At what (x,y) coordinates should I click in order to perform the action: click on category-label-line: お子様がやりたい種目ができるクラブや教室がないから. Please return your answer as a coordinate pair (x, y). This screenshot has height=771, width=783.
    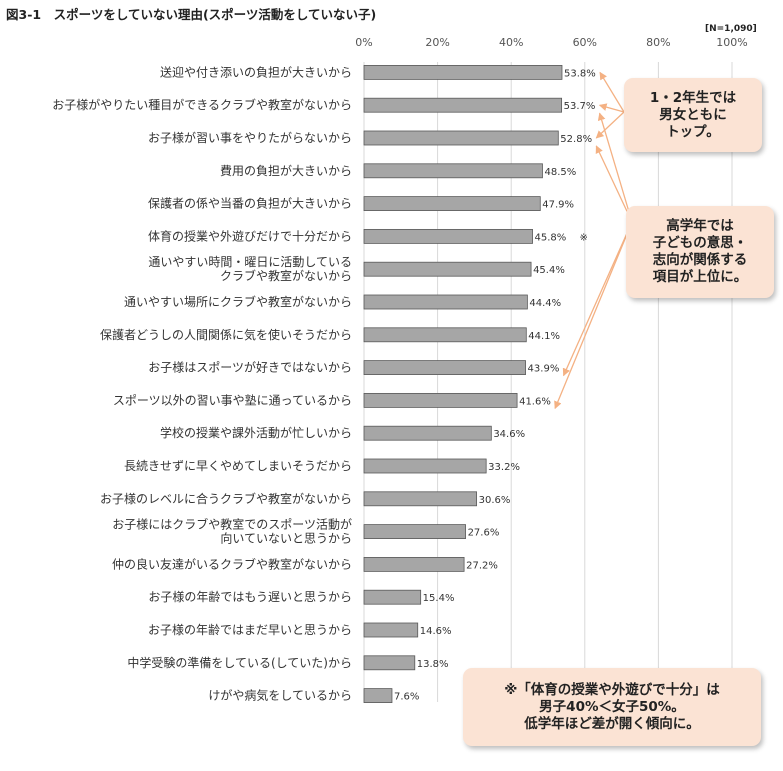
    Looking at the image, I should click on (202, 104).